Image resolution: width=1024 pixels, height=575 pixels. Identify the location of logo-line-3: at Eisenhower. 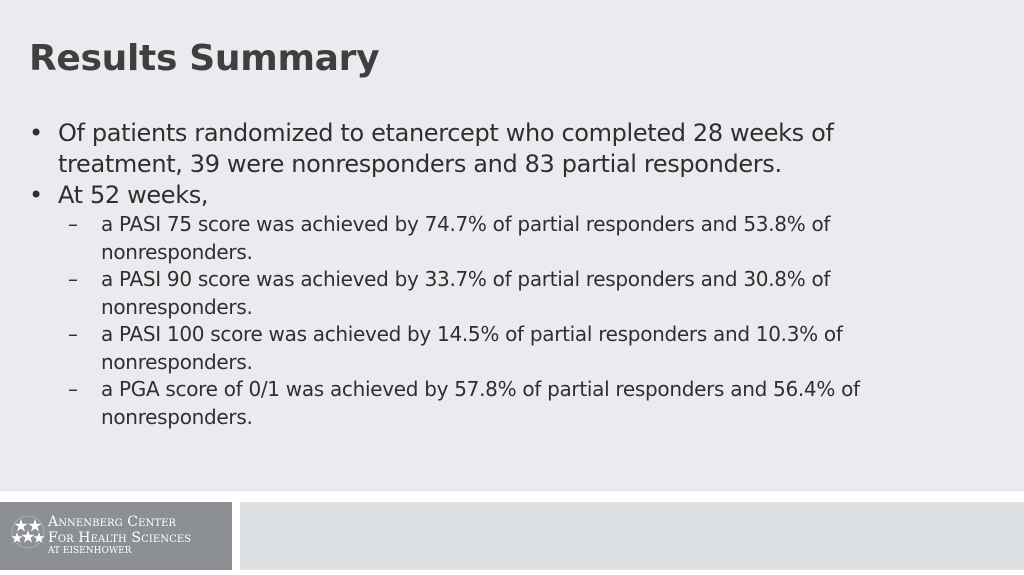
(90, 551).